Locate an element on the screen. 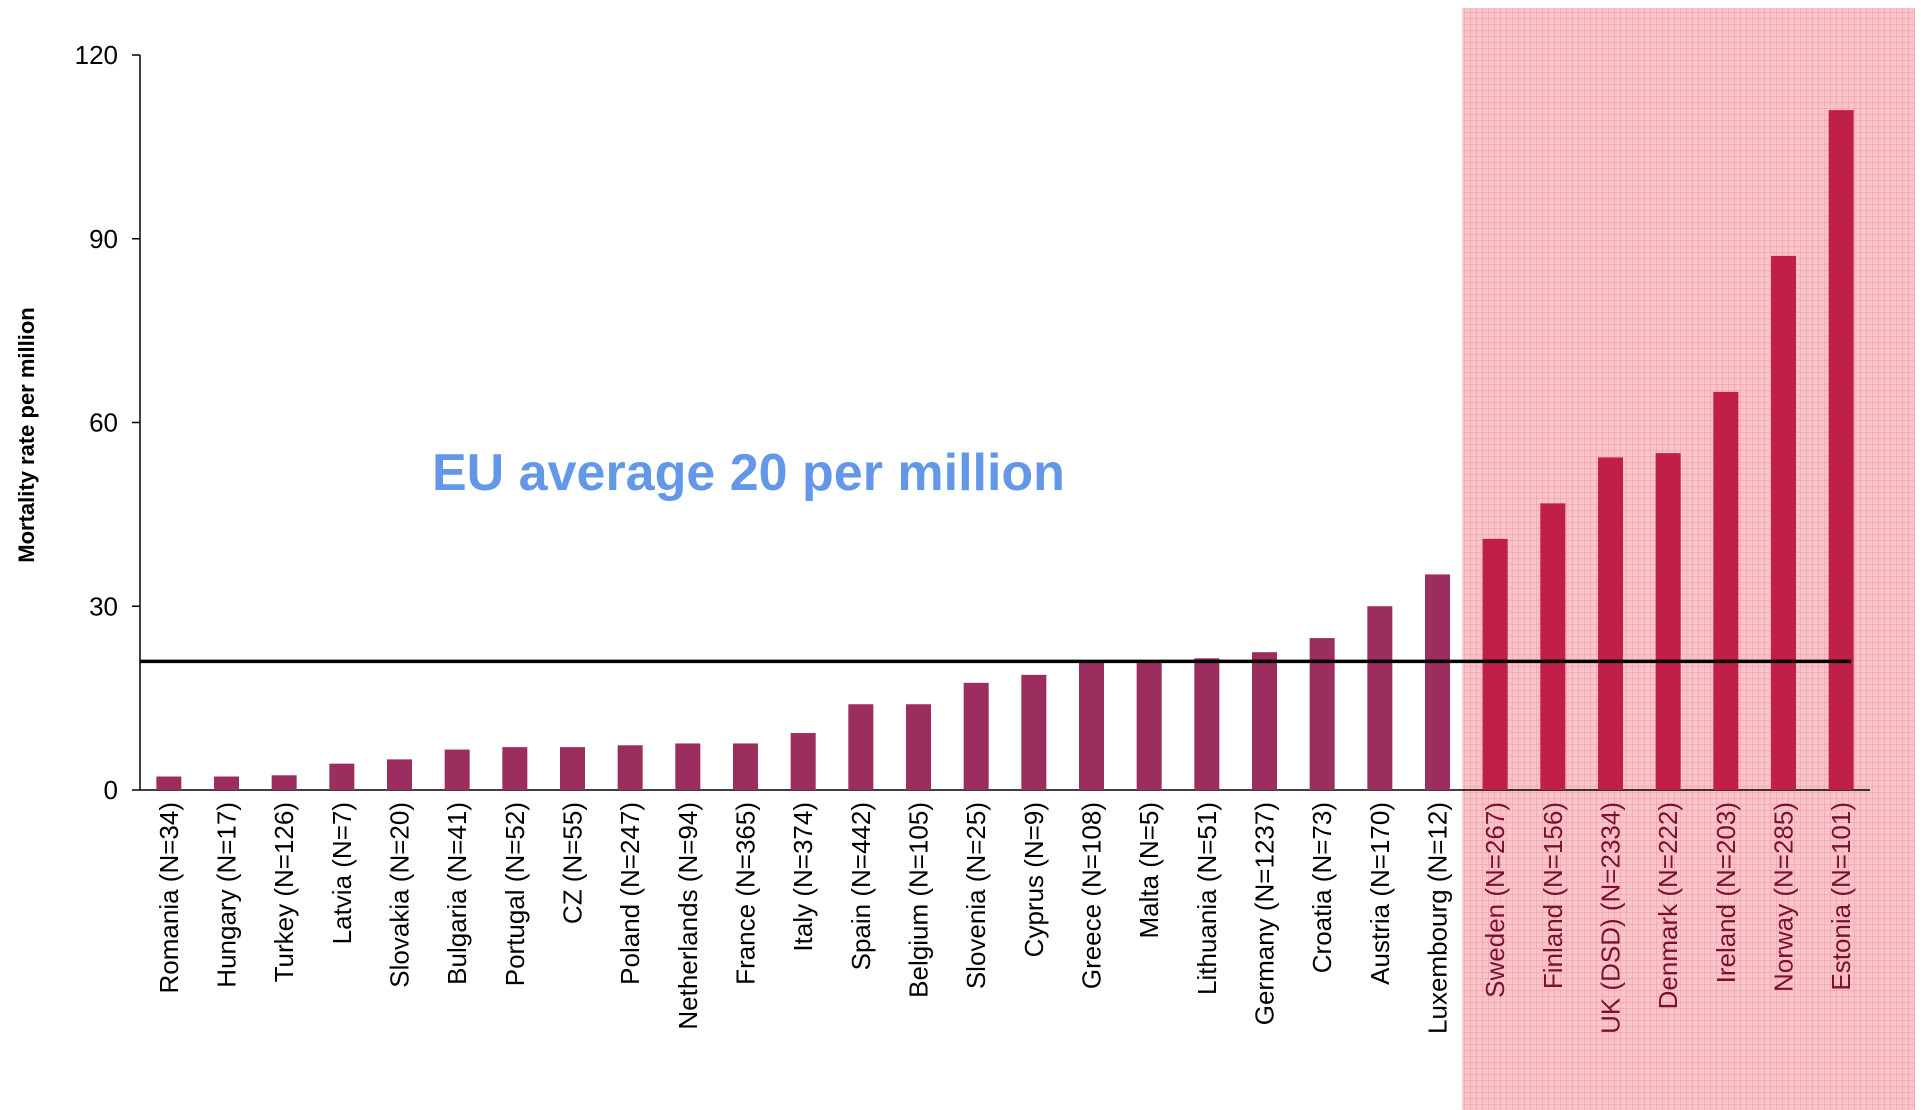 The height and width of the screenshot is (1110, 1921). category-label: Spain (N=442) is located at coordinates (861, 886).